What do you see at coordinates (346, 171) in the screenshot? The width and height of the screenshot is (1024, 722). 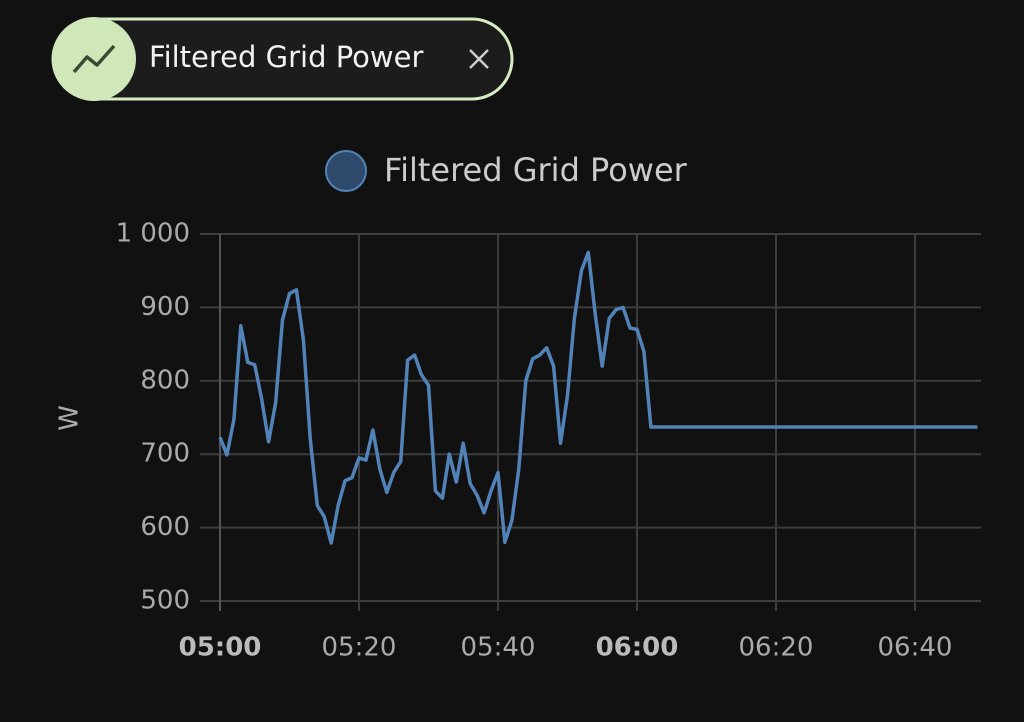 I see `legend-swatch` at bounding box center [346, 171].